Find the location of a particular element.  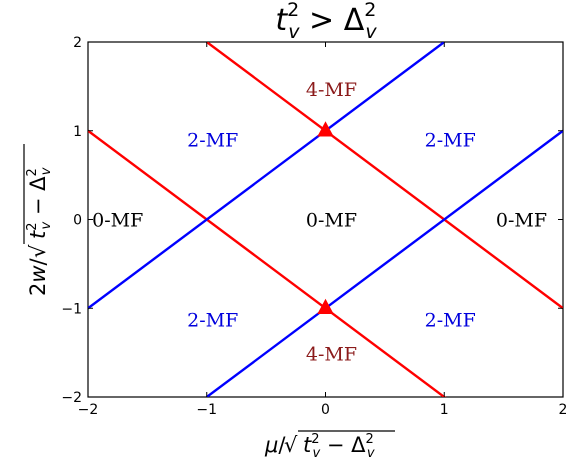

region-label-4: 0-MF is located at coordinates (331, 220).